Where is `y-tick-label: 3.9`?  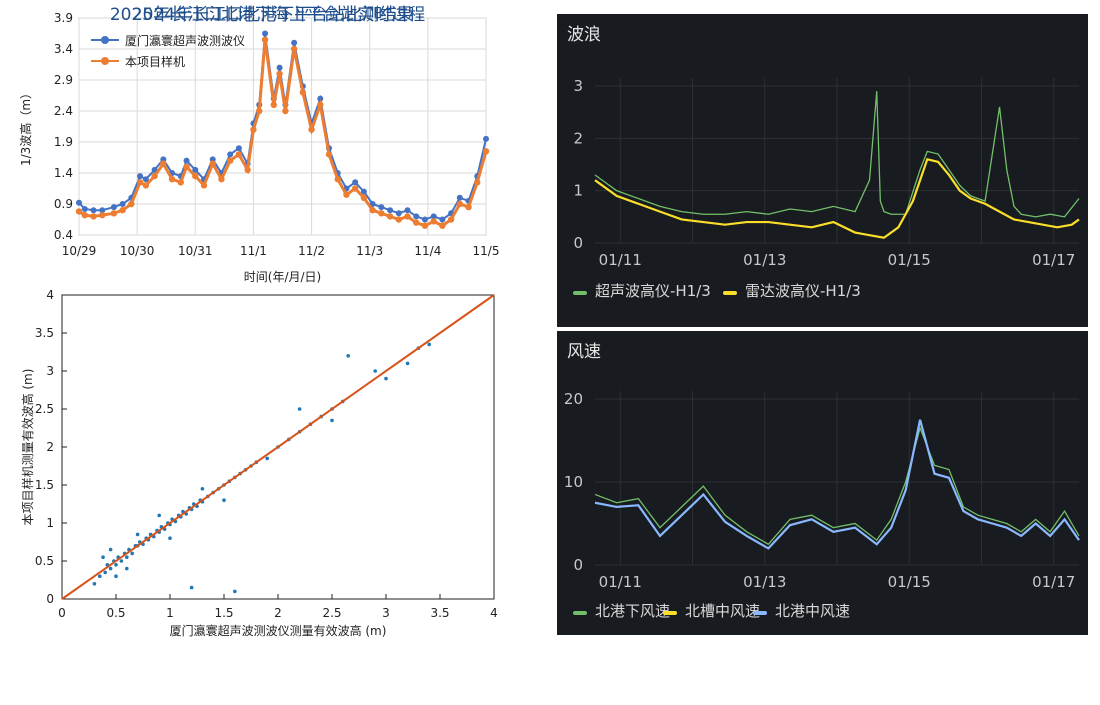 y-tick-label: 3.9 is located at coordinates (63, 18).